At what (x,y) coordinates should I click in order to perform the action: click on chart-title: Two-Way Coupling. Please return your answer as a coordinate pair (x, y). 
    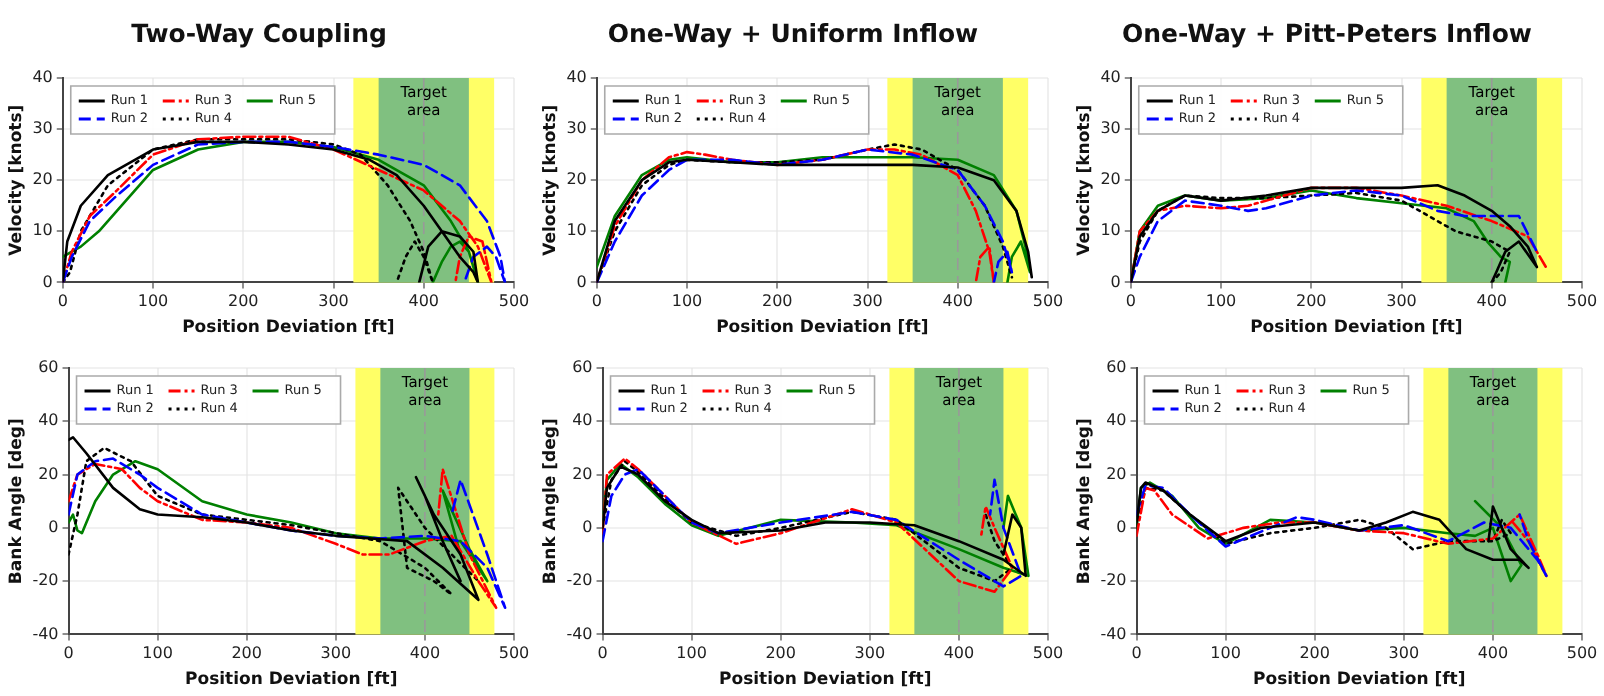
    Looking at the image, I should click on (259, 32).